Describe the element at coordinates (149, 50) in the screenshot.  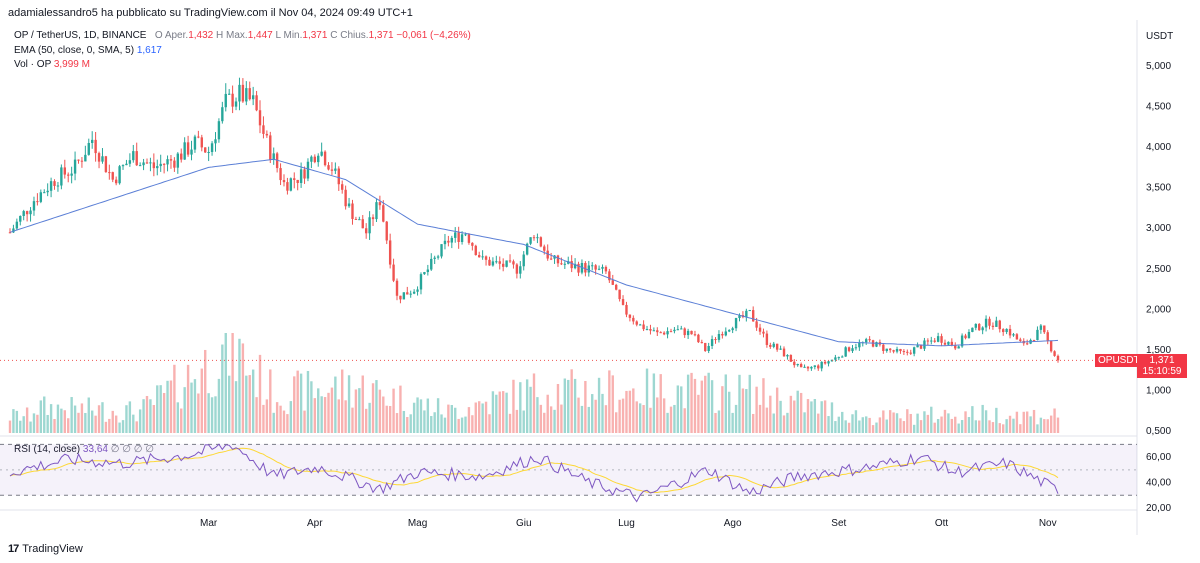
I see `ema-value: 1,617` at that location.